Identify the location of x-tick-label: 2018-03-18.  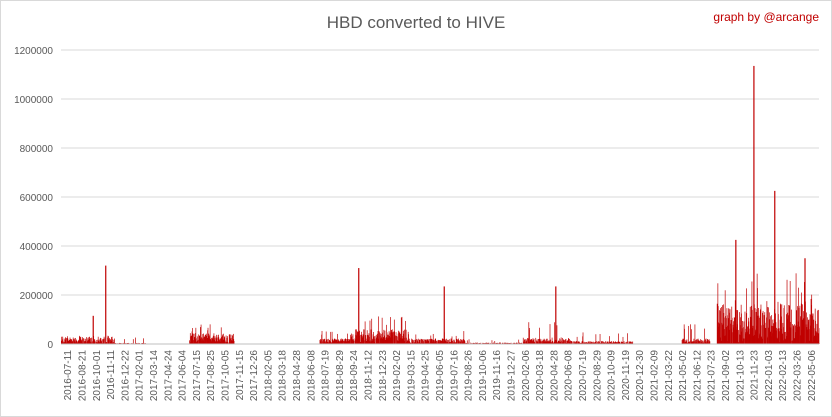
(283, 376).